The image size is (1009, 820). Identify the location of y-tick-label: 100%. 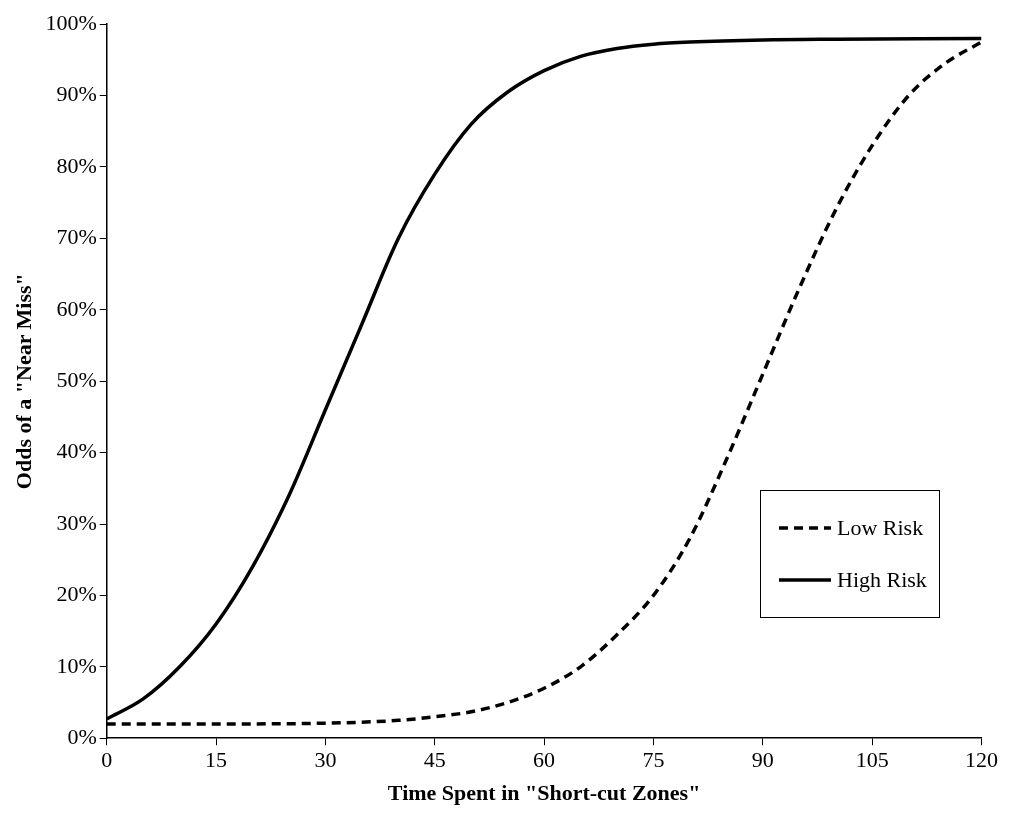
(71, 22).